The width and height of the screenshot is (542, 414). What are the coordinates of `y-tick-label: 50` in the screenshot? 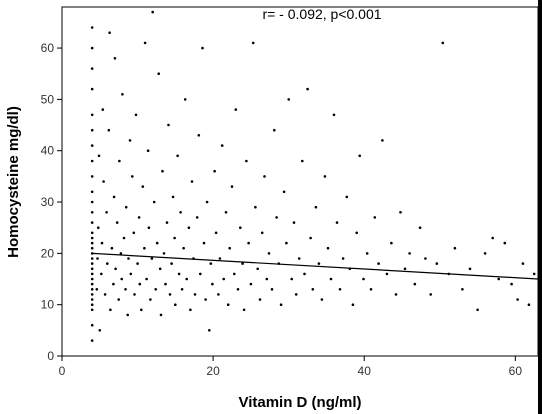 It's located at (48, 99).